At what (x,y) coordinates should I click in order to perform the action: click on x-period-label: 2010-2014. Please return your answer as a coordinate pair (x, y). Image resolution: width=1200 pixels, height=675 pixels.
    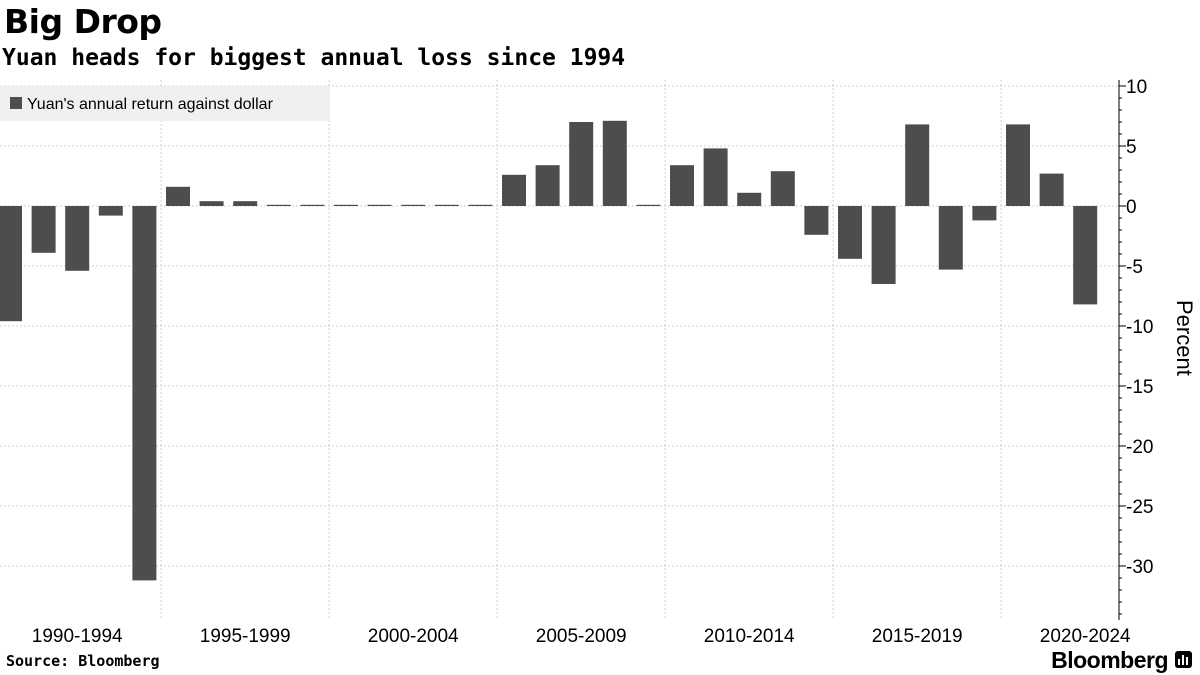
    Looking at the image, I should click on (749, 636).